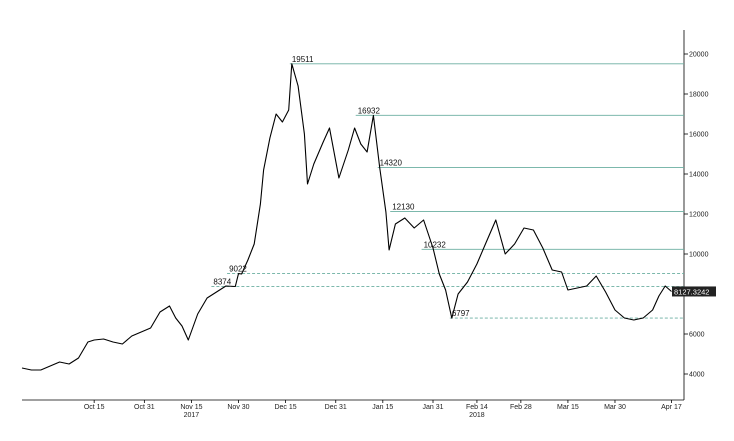 This screenshot has height=441, width=734. I want to click on y-tick-label: 10000, so click(699, 255).